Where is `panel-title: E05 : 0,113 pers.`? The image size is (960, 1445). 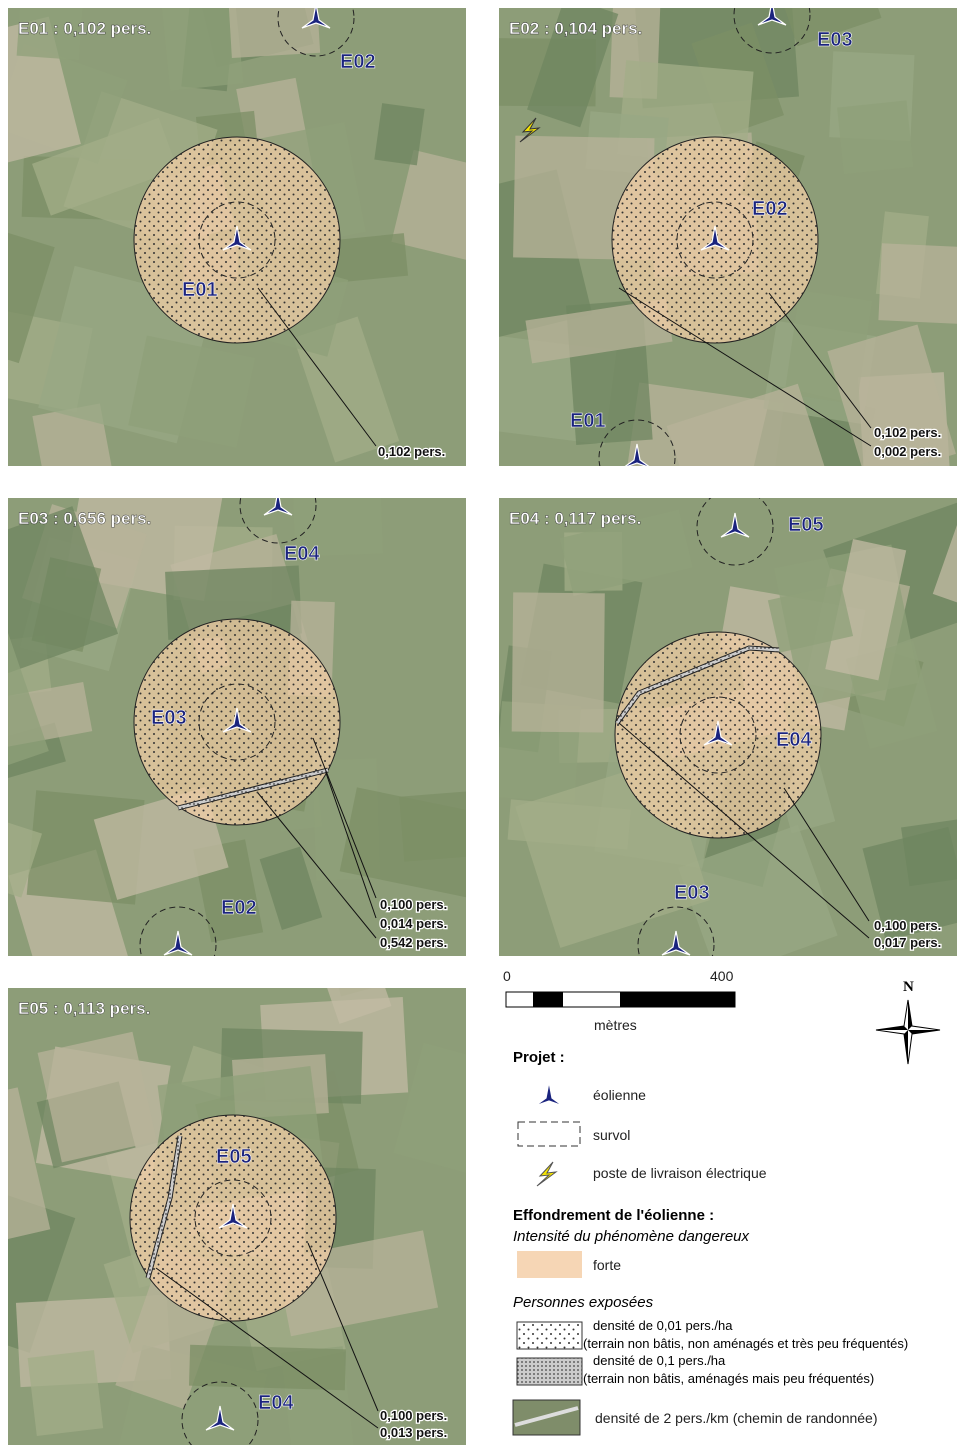 panel-title: E05 : 0,113 pers. is located at coordinates (84, 1008).